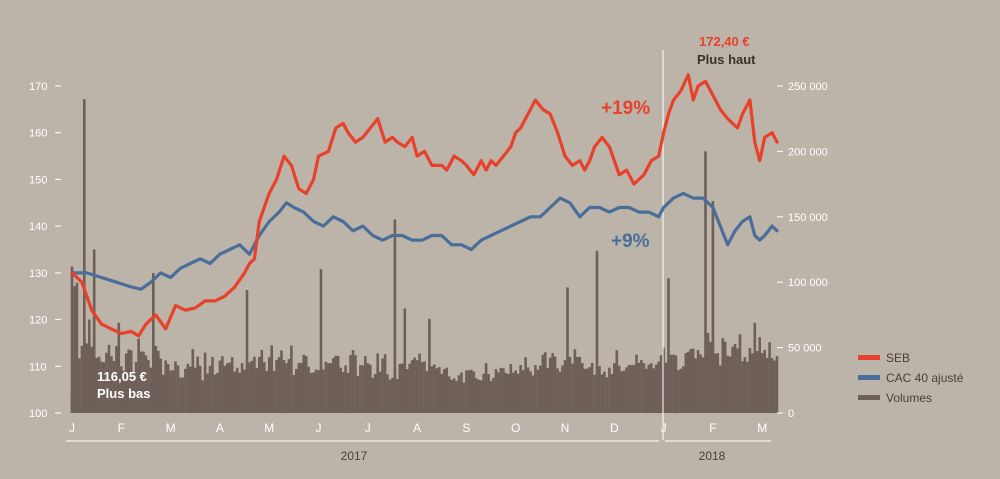  Describe the element at coordinates (808, 87) in the screenshot. I see `right-tick-label: 250 000` at that location.